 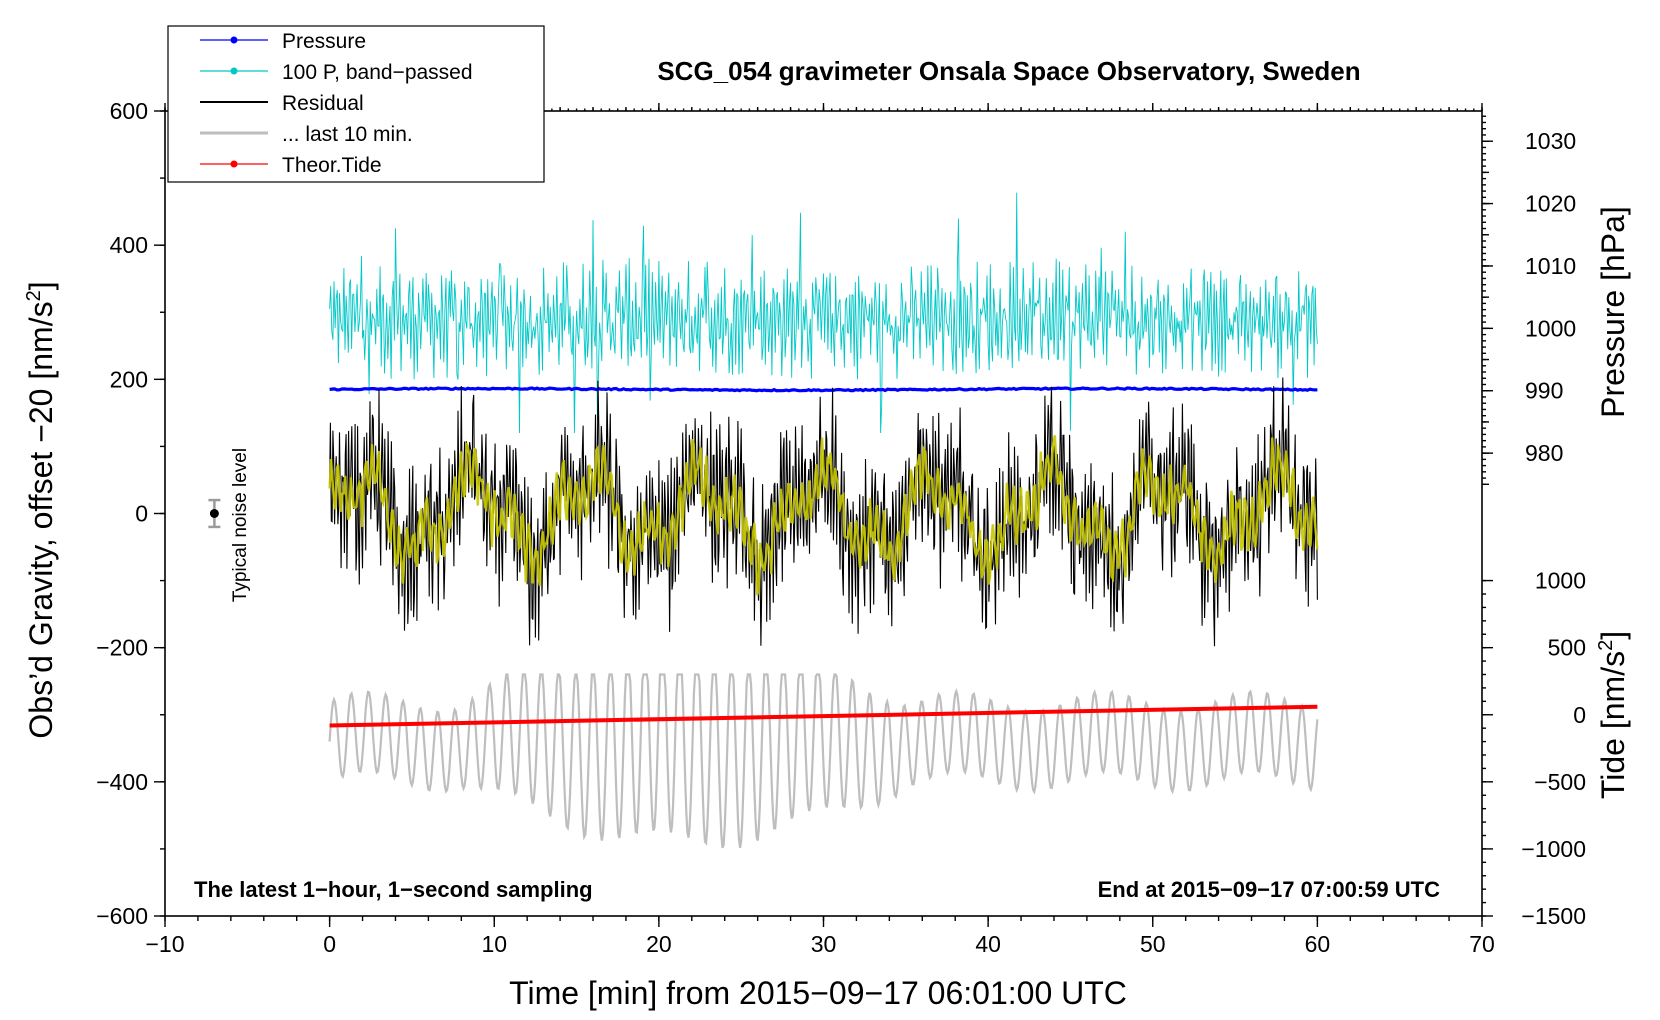 What do you see at coordinates (1544, 391) in the screenshot?
I see `pressure-tick-label: 990` at bounding box center [1544, 391].